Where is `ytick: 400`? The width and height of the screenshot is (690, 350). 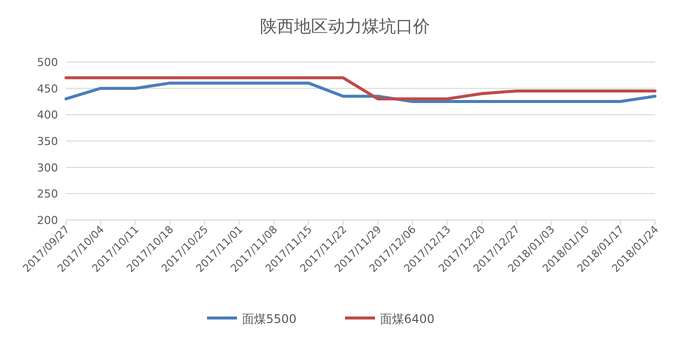
ytick: 400 is located at coordinates (47, 115).